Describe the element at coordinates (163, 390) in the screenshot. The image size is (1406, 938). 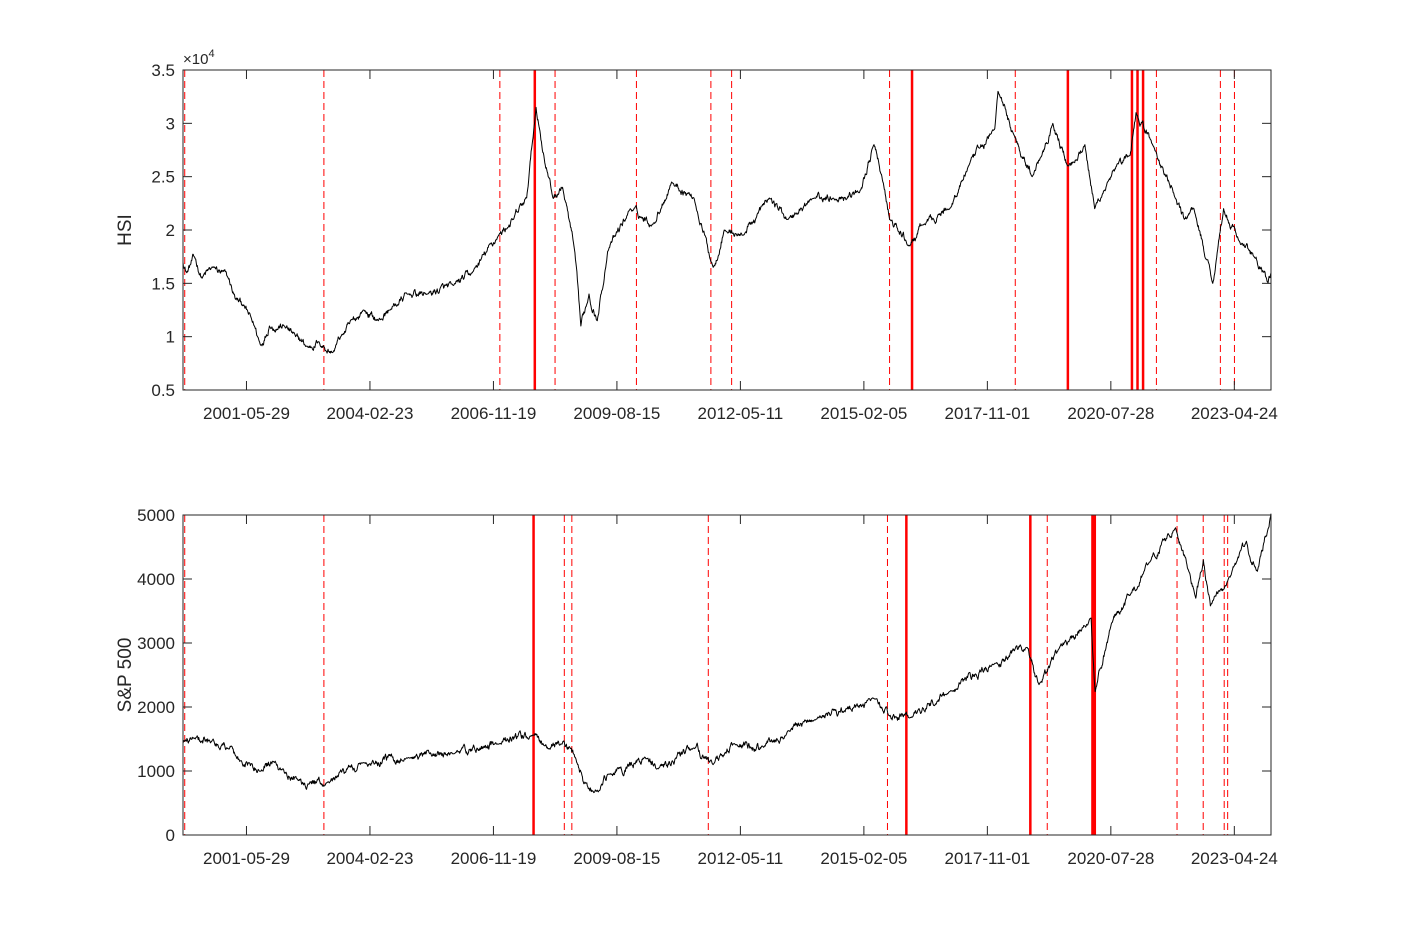
I see `hsi-y-tick-label-0: 0.5` at that location.